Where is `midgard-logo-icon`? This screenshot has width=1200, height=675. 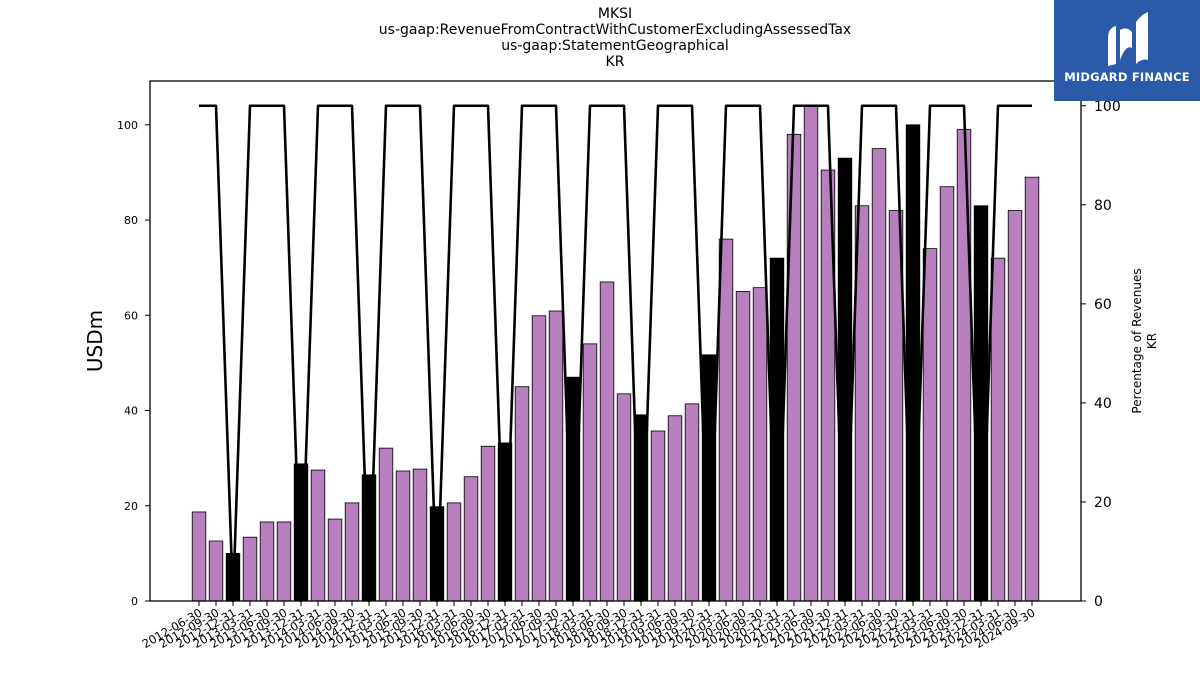
midgard-logo-icon is located at coordinates (1128, 39).